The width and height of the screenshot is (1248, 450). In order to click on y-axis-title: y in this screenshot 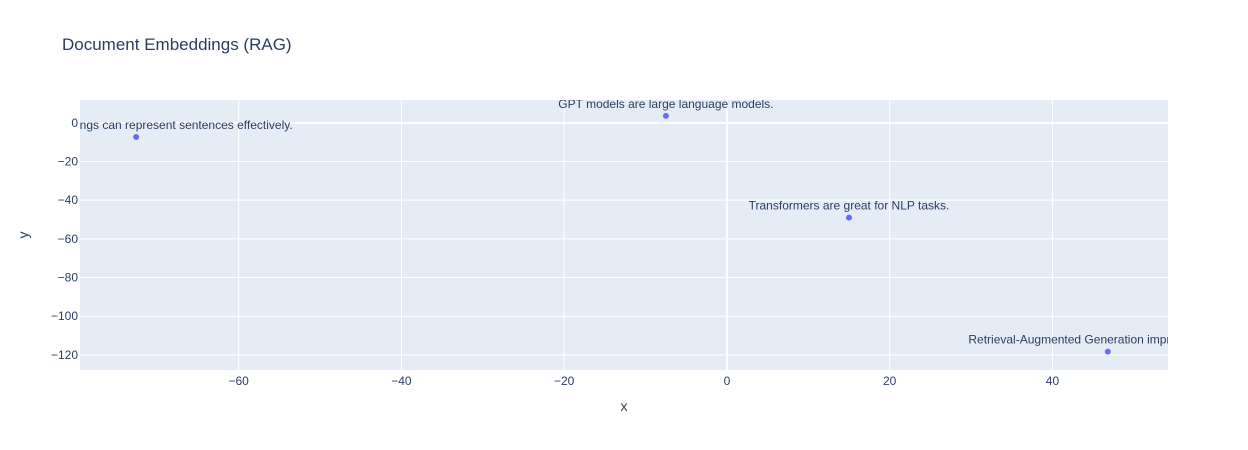, I will do `click(23, 235)`.